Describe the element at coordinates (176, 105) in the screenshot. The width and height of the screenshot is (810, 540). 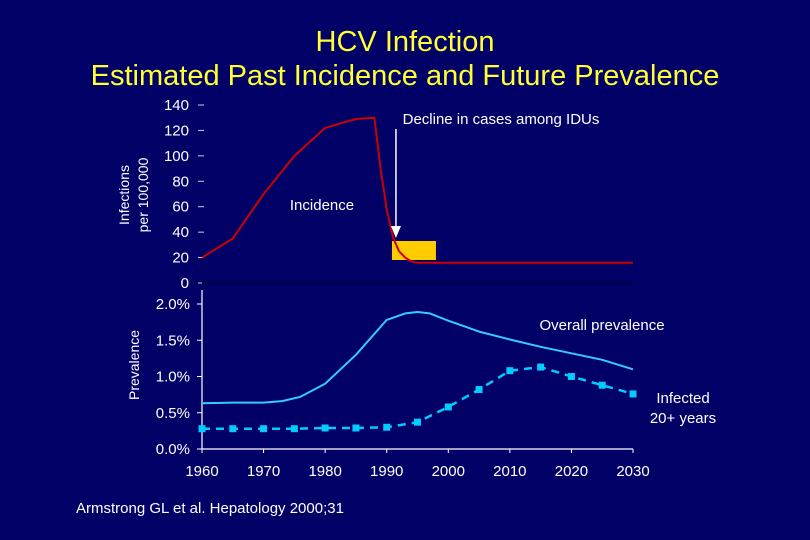
I see `incidence-y-tick-label: 140` at that location.